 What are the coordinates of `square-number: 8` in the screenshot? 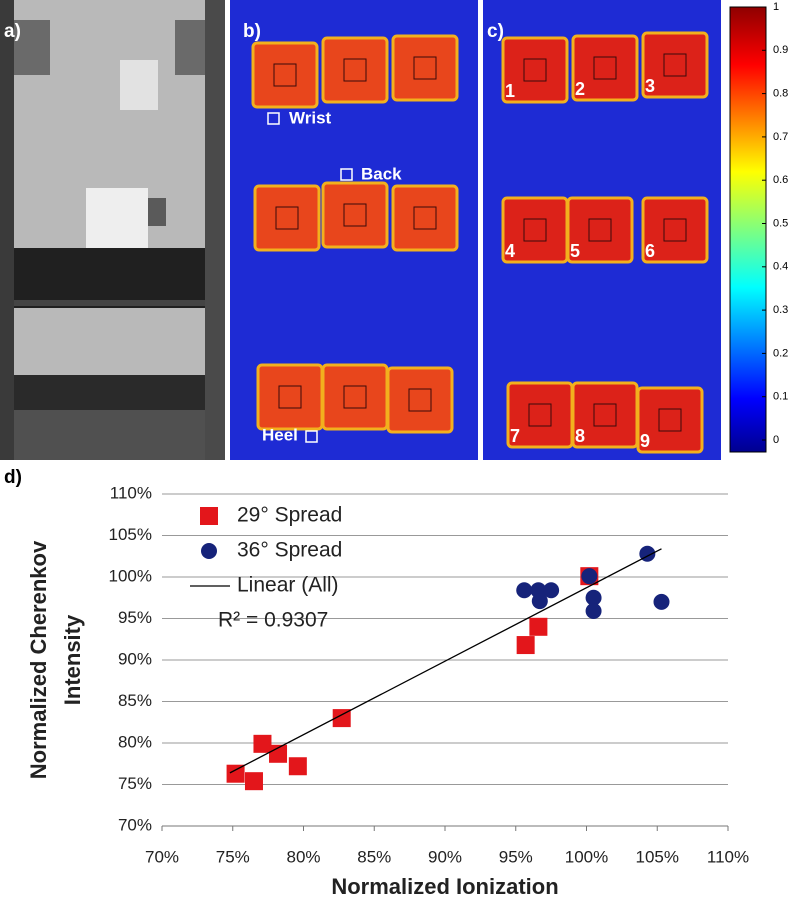 It's located at (580, 436).